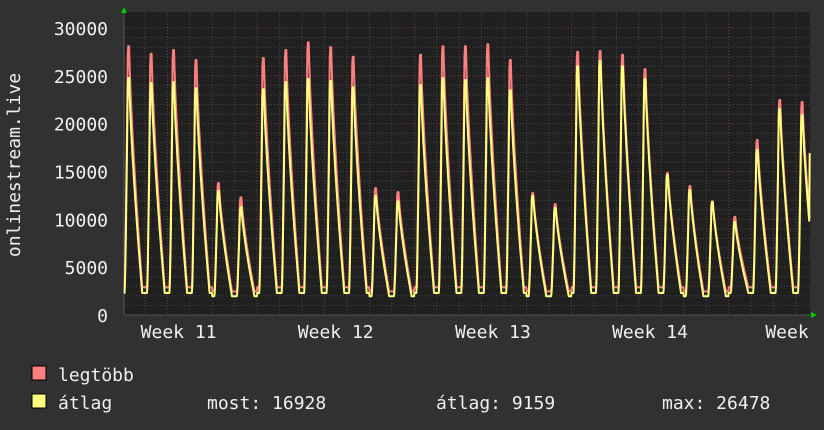  Describe the element at coordinates (716, 403) in the screenshot. I see `legend-maximum: max: 26478` at that location.